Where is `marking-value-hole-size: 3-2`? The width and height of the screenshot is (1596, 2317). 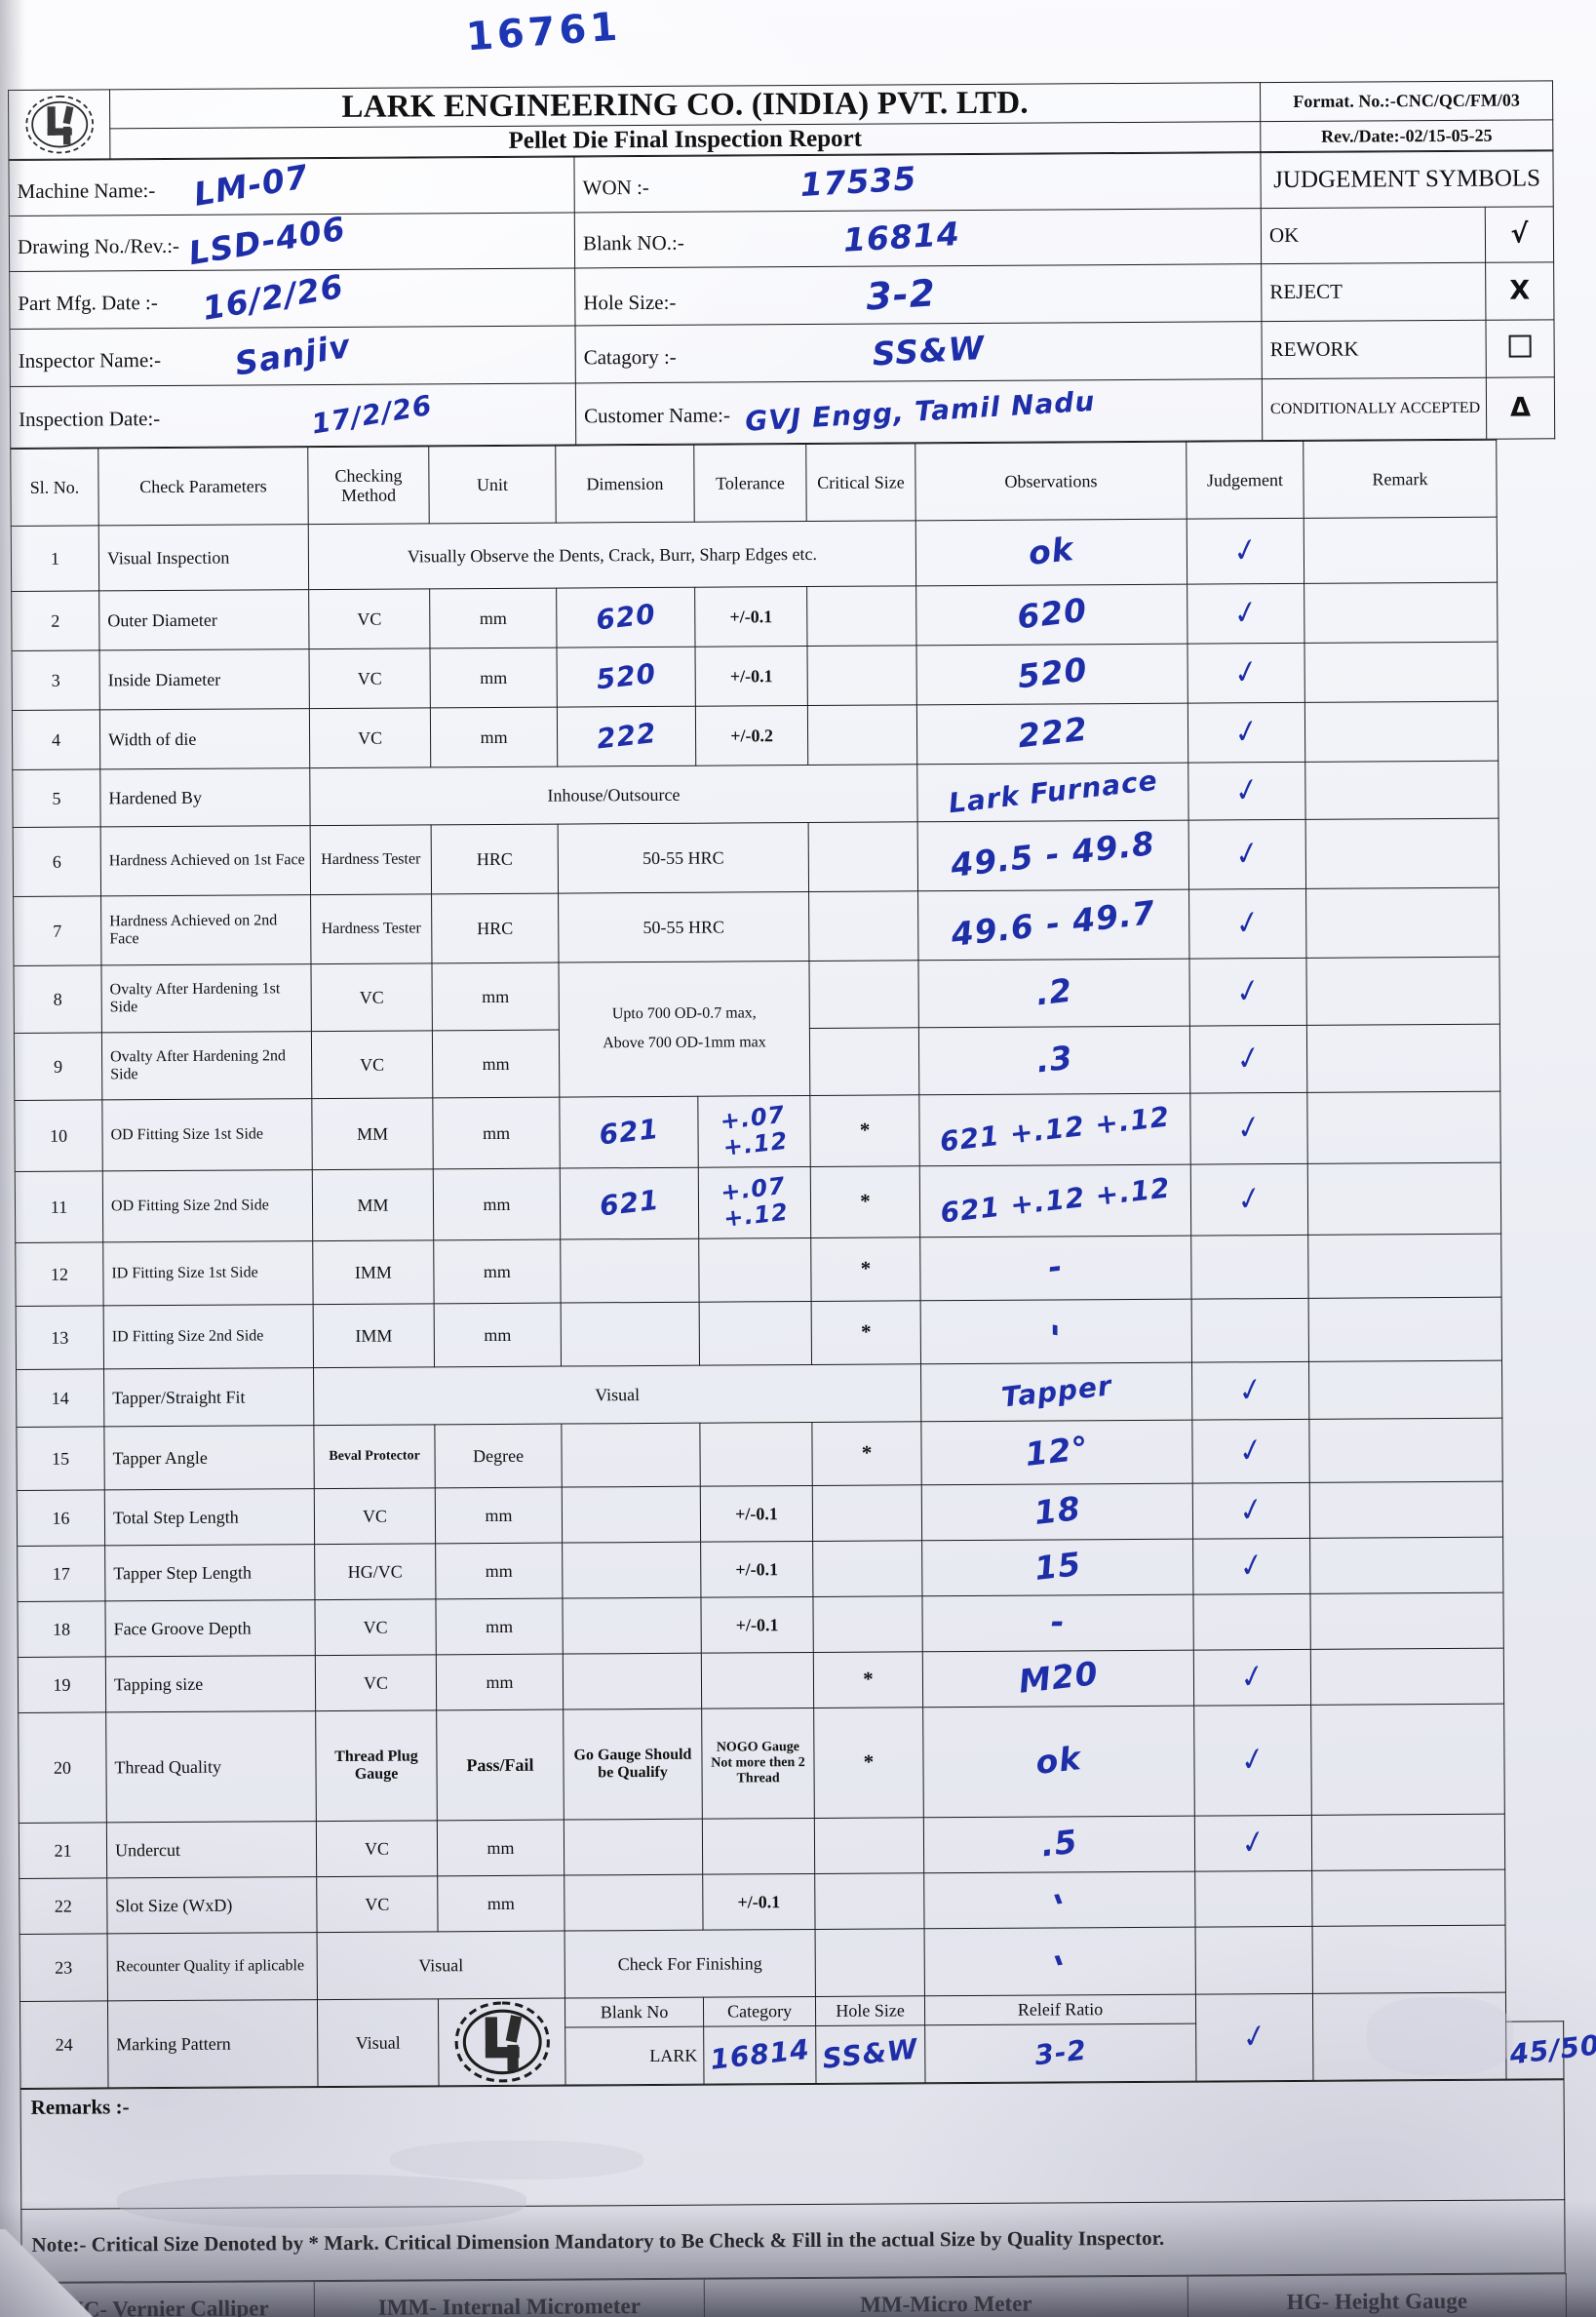 marking-value-hole-size: 3-2 is located at coordinates (1060, 2053).